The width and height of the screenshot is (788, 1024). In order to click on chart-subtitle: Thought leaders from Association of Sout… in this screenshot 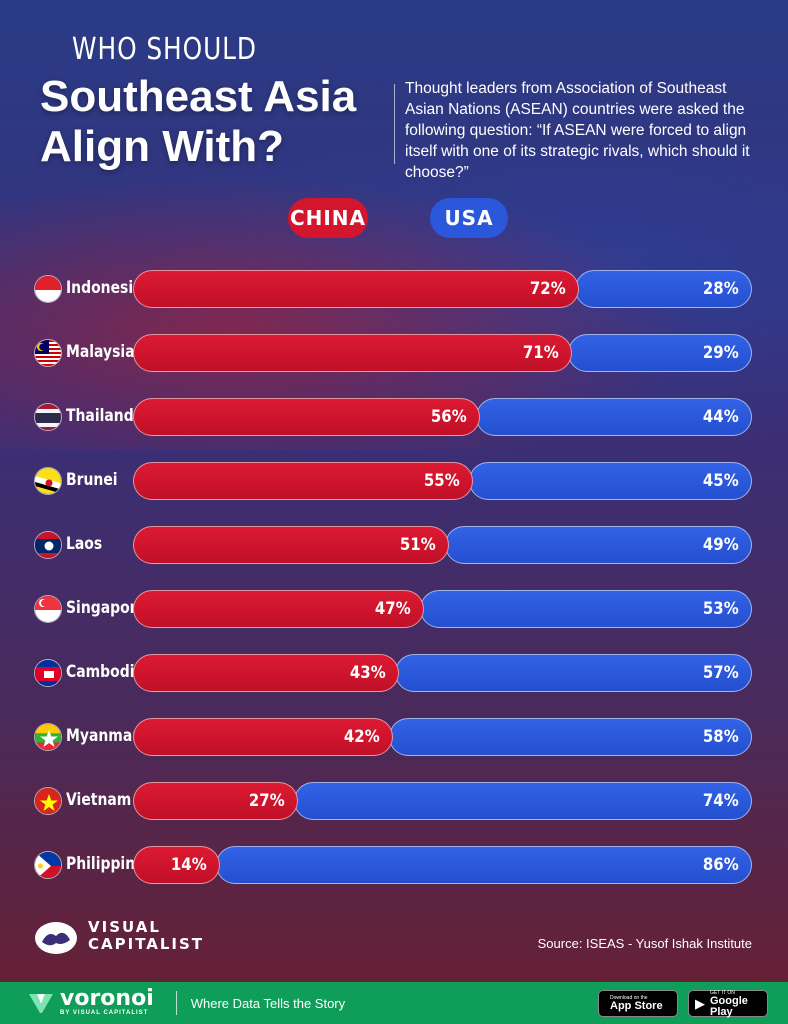, I will do `click(577, 130)`.